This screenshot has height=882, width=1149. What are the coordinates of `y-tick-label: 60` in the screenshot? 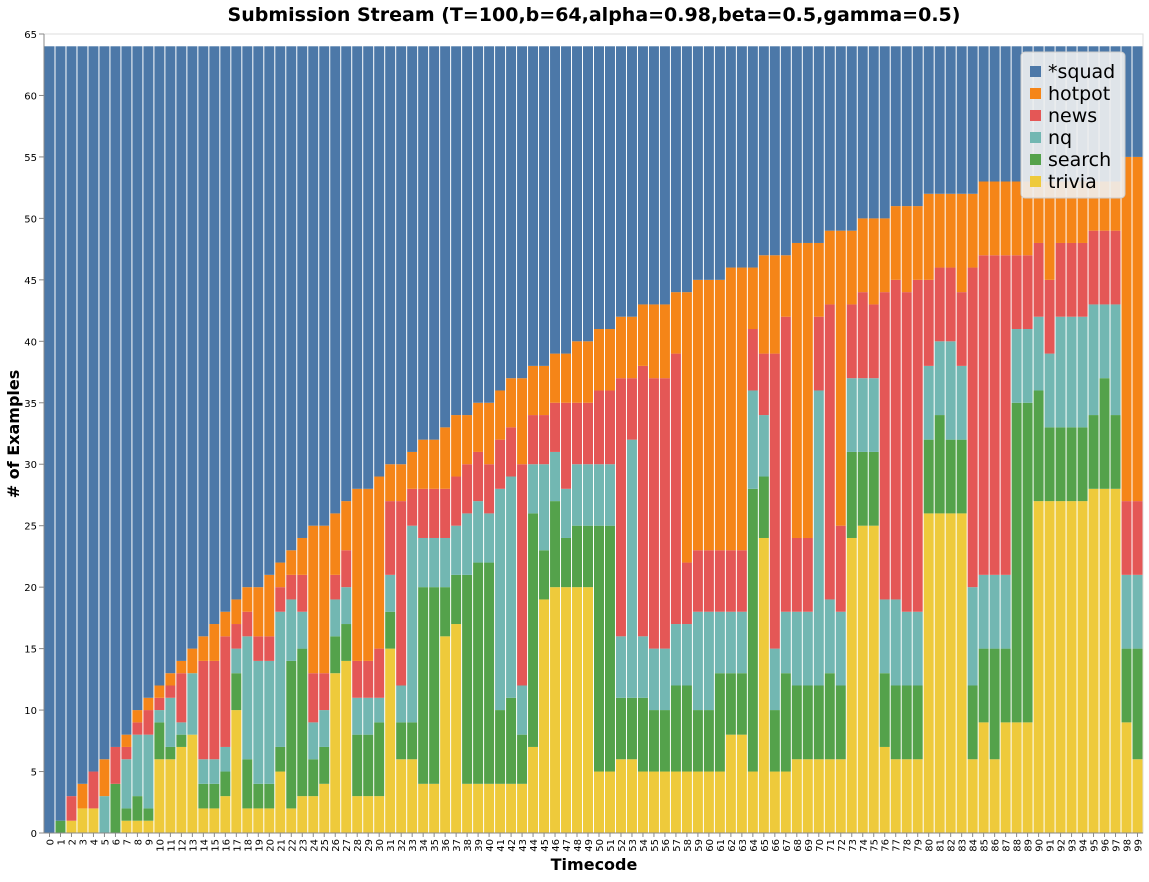 It's located at (30, 96).